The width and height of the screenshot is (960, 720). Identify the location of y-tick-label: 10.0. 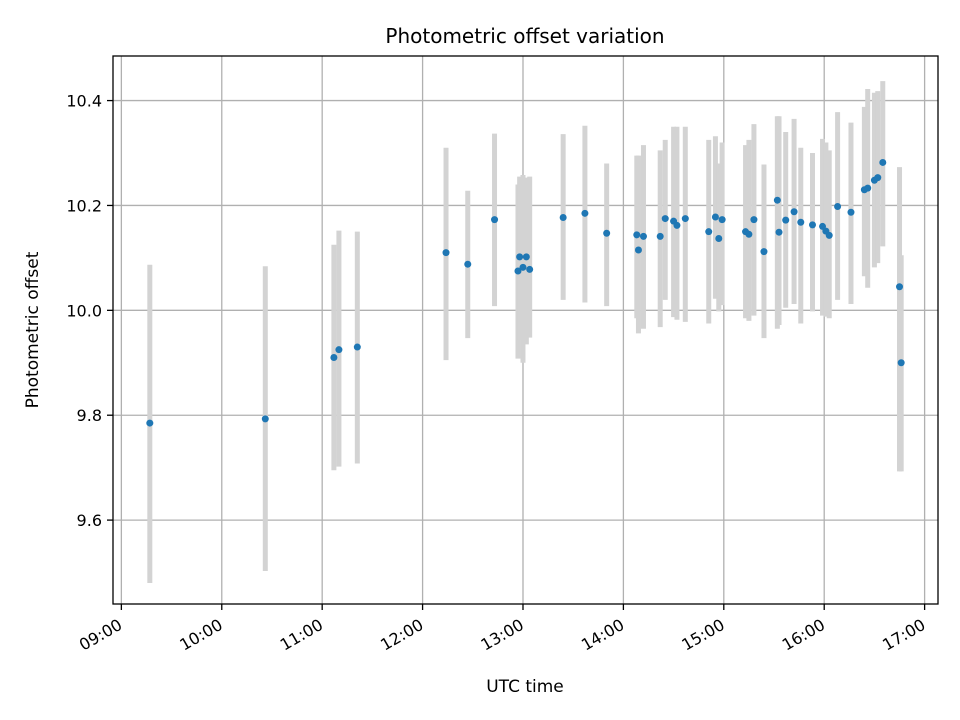
(84, 310).